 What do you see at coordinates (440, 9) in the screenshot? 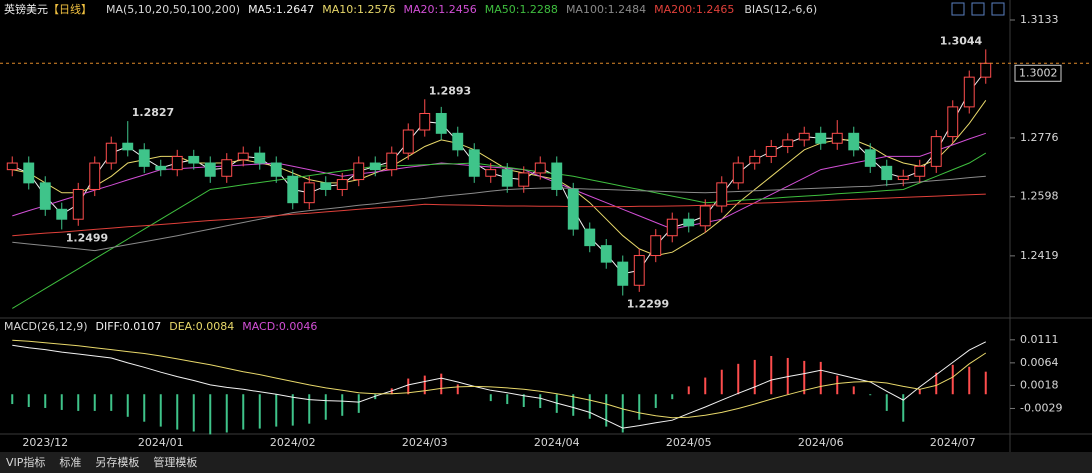
I see `legend-entry: MA20:1.2456` at bounding box center [440, 9].